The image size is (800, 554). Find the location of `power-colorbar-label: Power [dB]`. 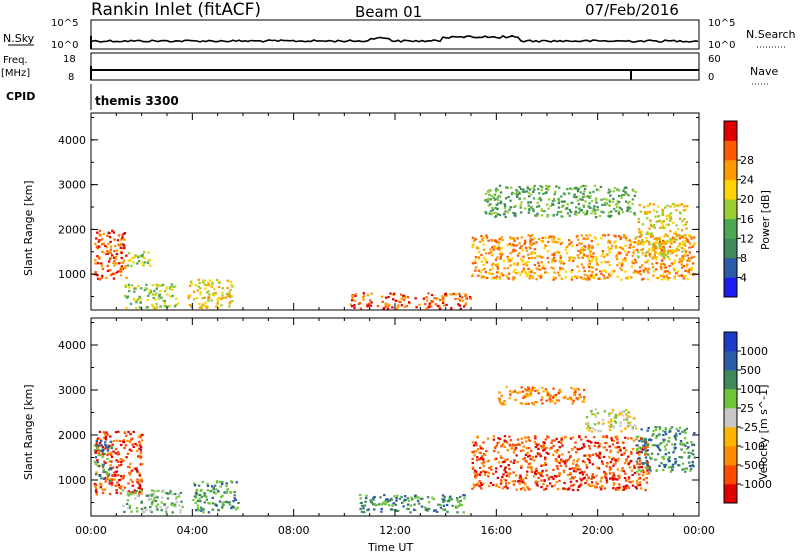

power-colorbar-label: Power [dB] is located at coordinates (765, 220).